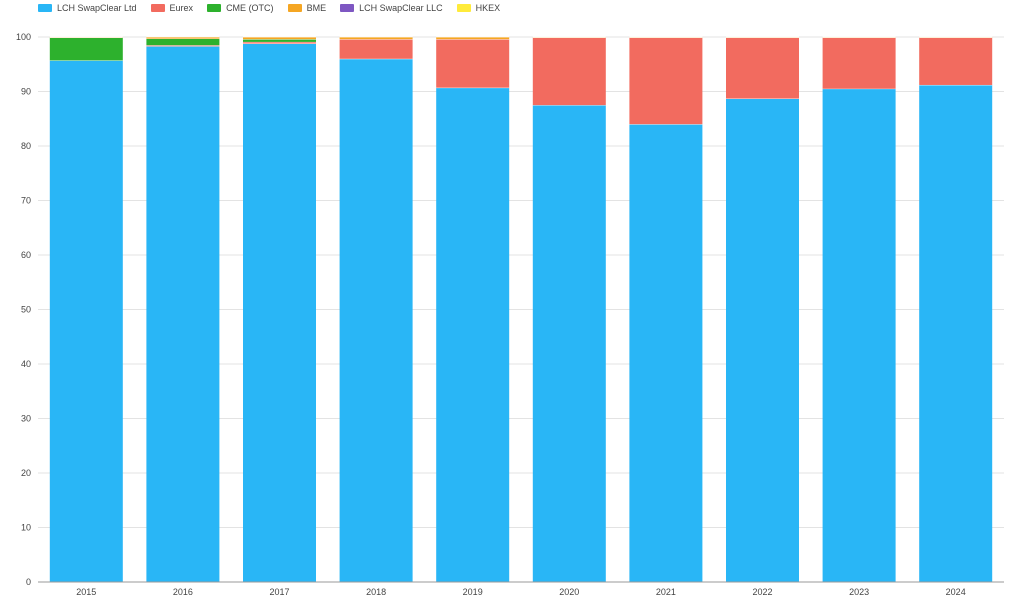 This screenshot has width=1024, height=613. What do you see at coordinates (569, 592) in the screenshot?
I see `x-tick-label: 2020` at bounding box center [569, 592].